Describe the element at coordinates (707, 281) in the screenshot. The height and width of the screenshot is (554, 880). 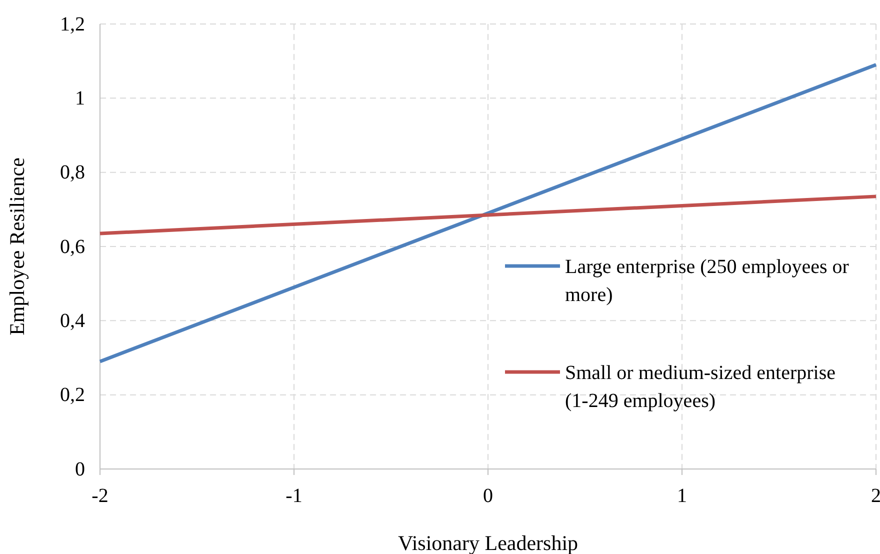
I see `legend-label: Large enterprise (250 employees or more)` at that location.